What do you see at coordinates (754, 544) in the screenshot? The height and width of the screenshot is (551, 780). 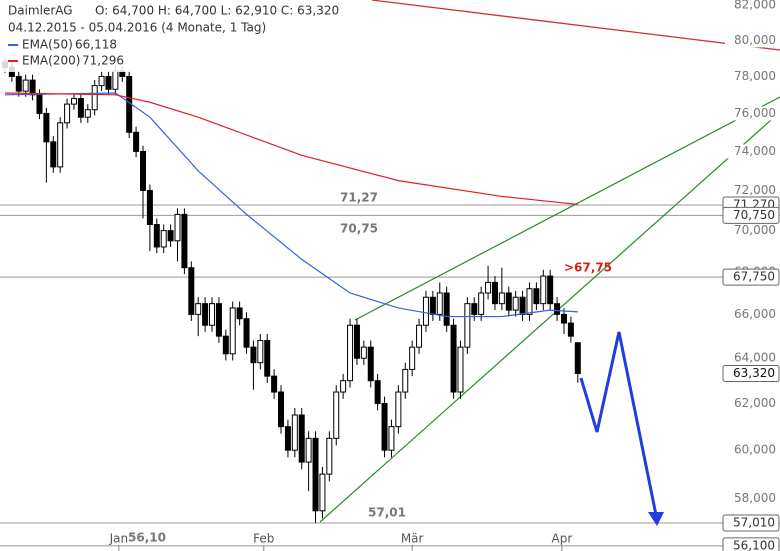 I see `level-label: 56,100` at bounding box center [754, 544].